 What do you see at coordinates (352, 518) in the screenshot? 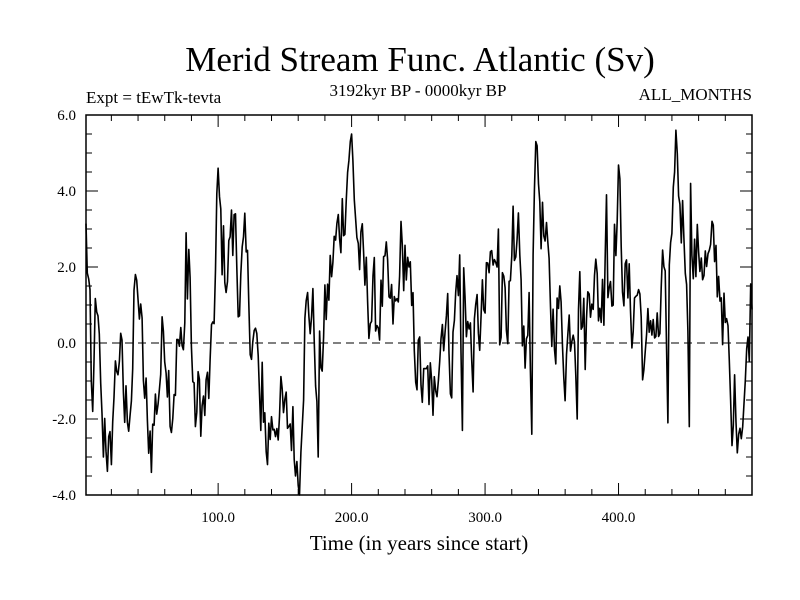
I see `x-tick-label: 200.0` at bounding box center [352, 518].